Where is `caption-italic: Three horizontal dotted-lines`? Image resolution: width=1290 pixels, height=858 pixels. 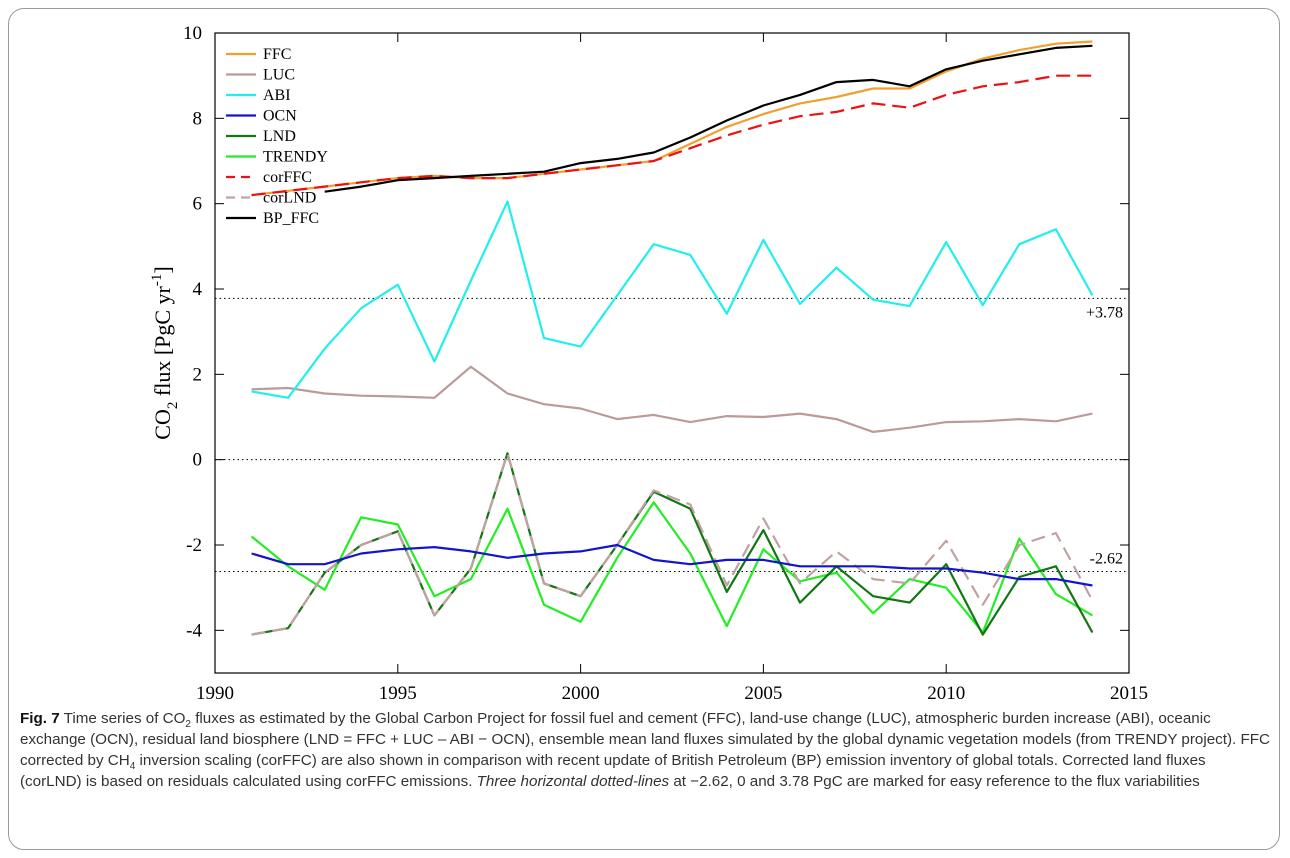
caption-italic: Three horizontal dotted-lines is located at coordinates (573, 781).